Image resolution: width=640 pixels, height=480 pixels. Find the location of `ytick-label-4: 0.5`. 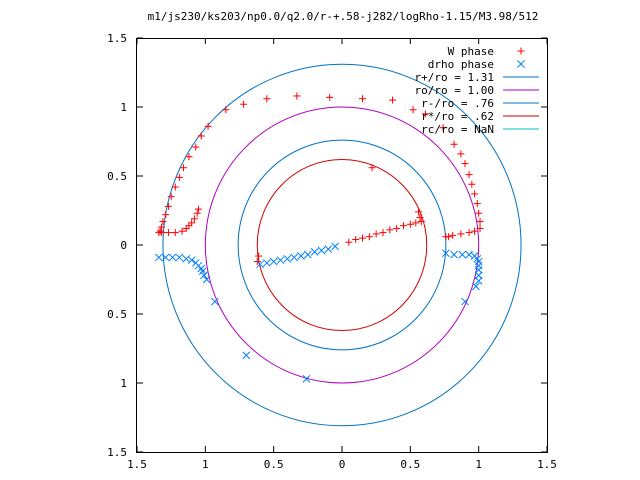

ytick-label-4: 0.5 is located at coordinates (117, 314).